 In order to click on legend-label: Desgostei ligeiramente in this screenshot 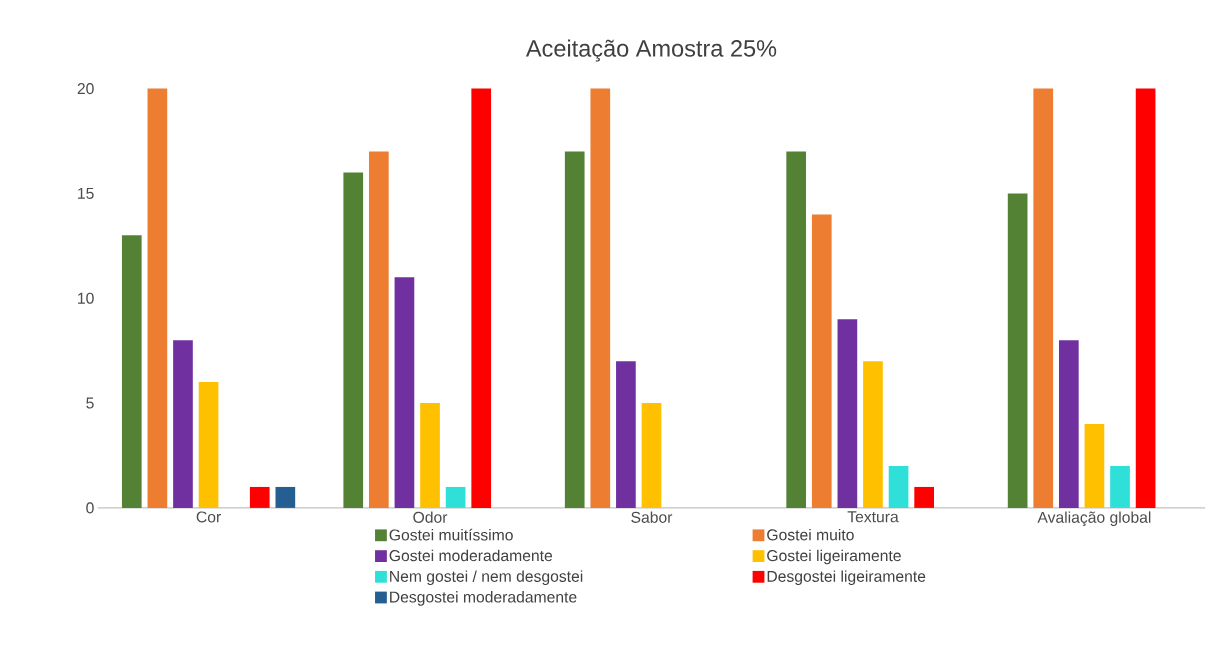, I will do `click(846, 577)`.